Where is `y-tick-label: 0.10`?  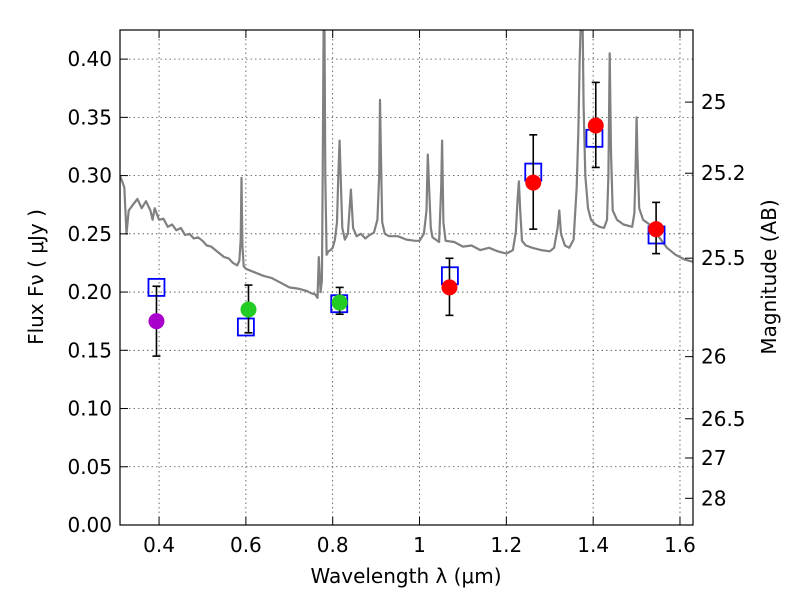 y-tick-label: 0.10 is located at coordinates (89, 409).